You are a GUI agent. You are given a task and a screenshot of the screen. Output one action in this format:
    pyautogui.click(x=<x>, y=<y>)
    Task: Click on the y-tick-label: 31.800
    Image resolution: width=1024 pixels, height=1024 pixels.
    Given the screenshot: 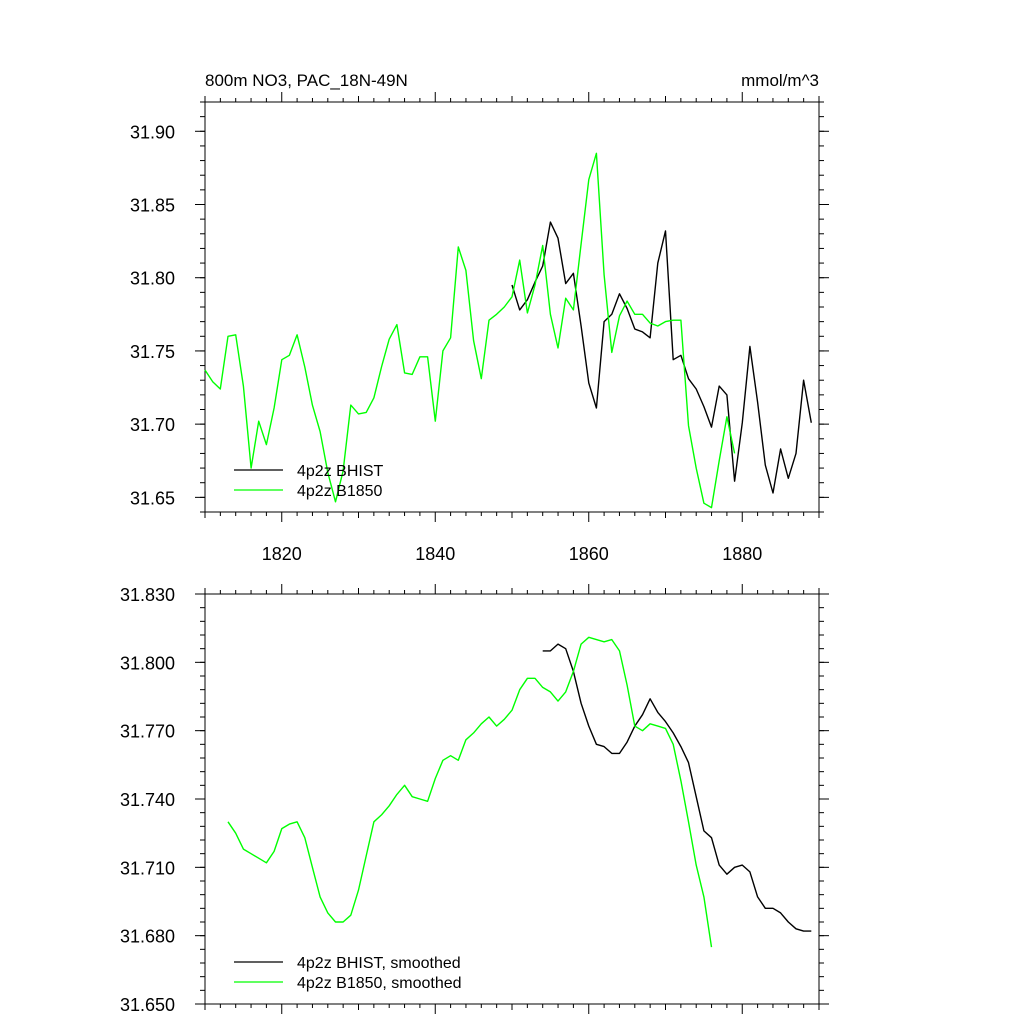 What is the action you would take?
    pyautogui.click(x=147, y=663)
    